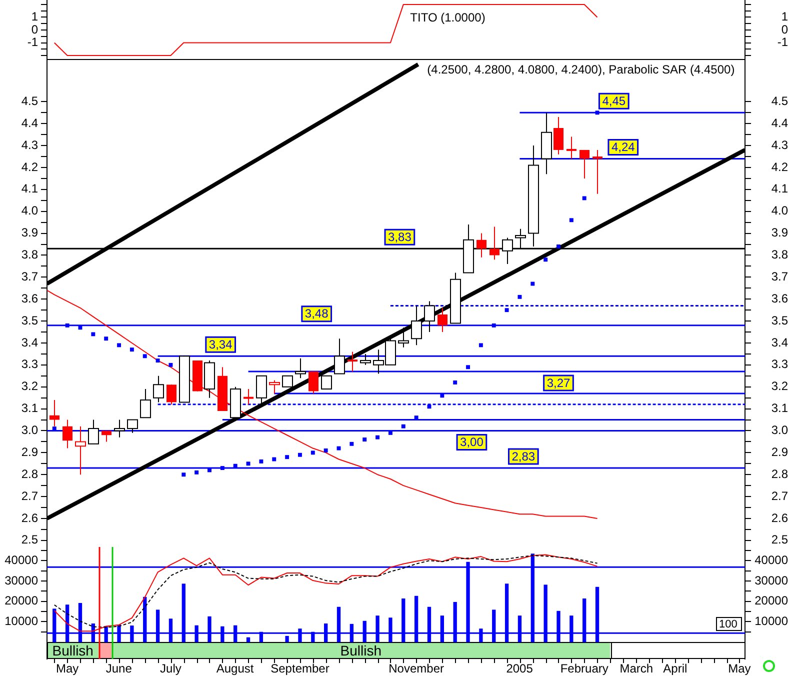  What do you see at coordinates (779, 145) in the screenshot?
I see `y2-tick-label: 4.3` at bounding box center [779, 145].